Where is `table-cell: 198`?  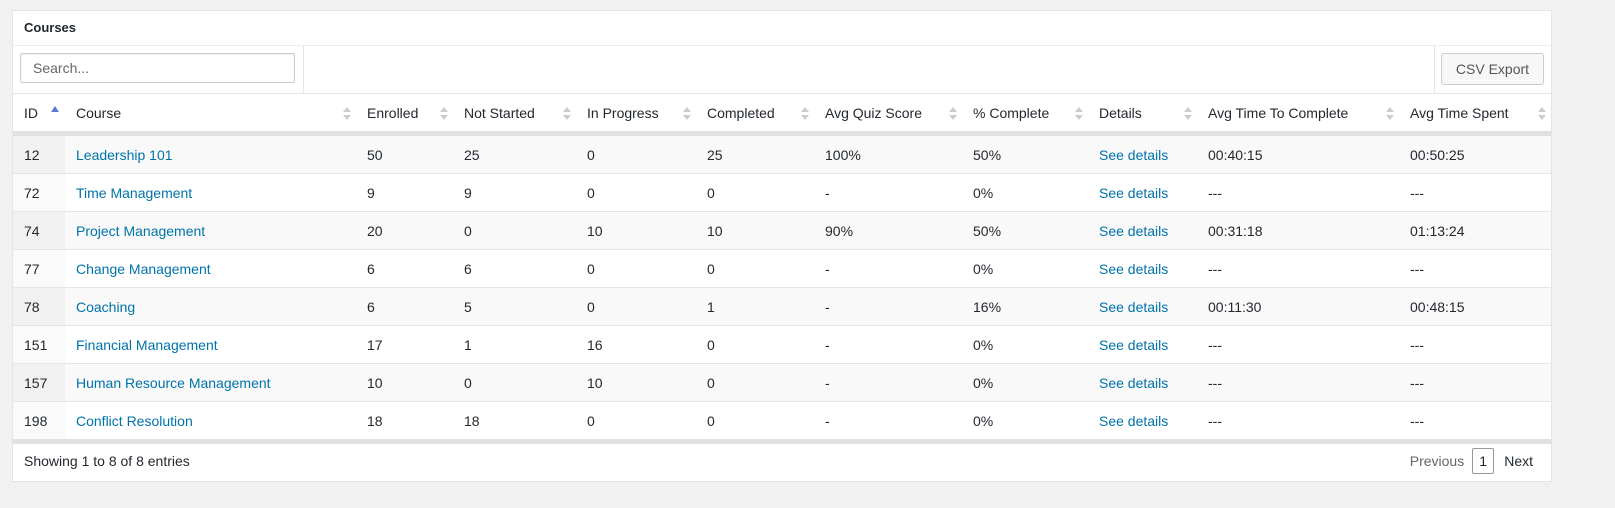 table-cell: 198 is located at coordinates (39, 422).